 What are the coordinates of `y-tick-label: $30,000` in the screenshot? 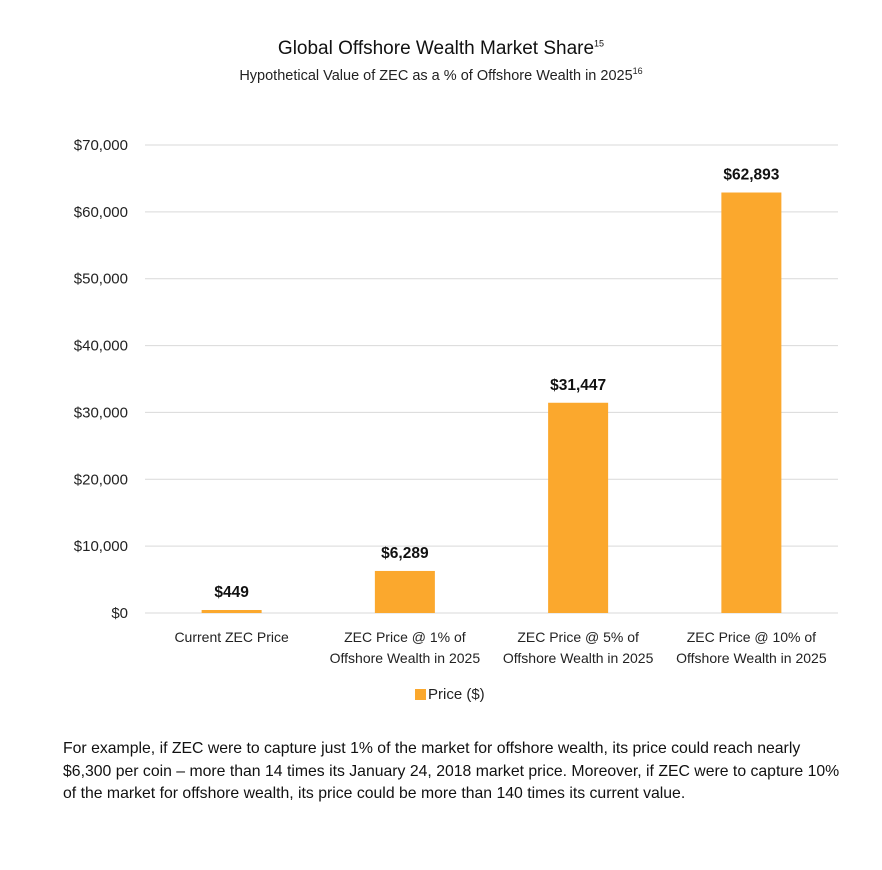 It's located at (101, 412).